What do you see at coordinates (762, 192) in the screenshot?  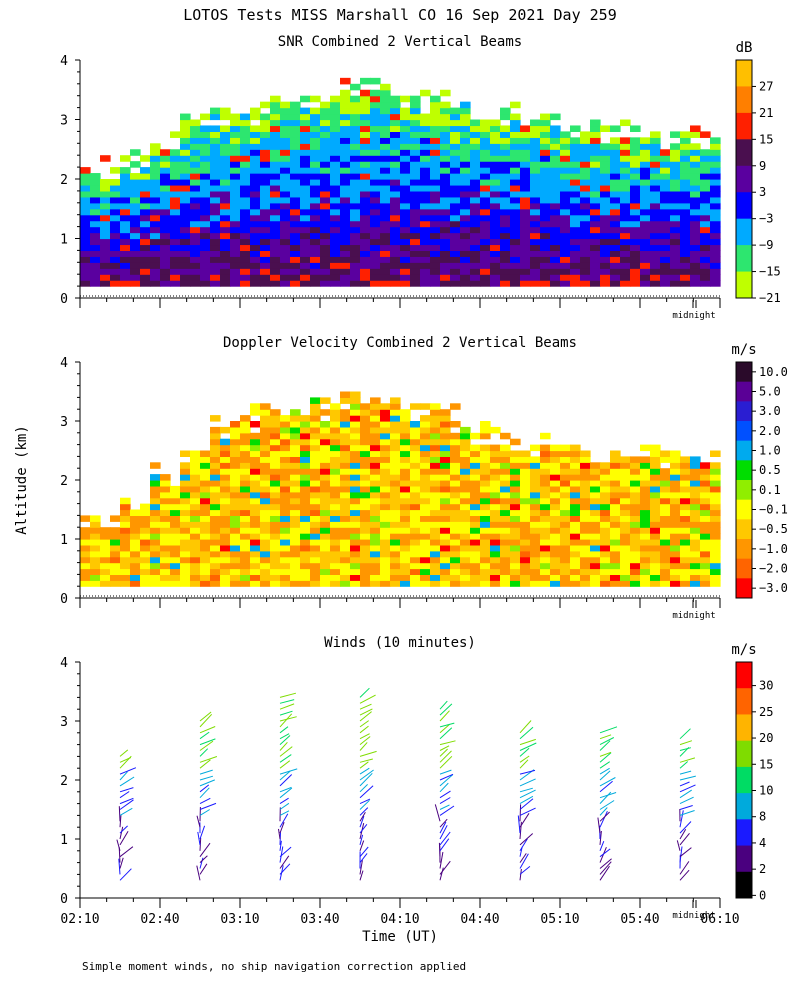 I see `colorbar-label: 3` at bounding box center [762, 192].